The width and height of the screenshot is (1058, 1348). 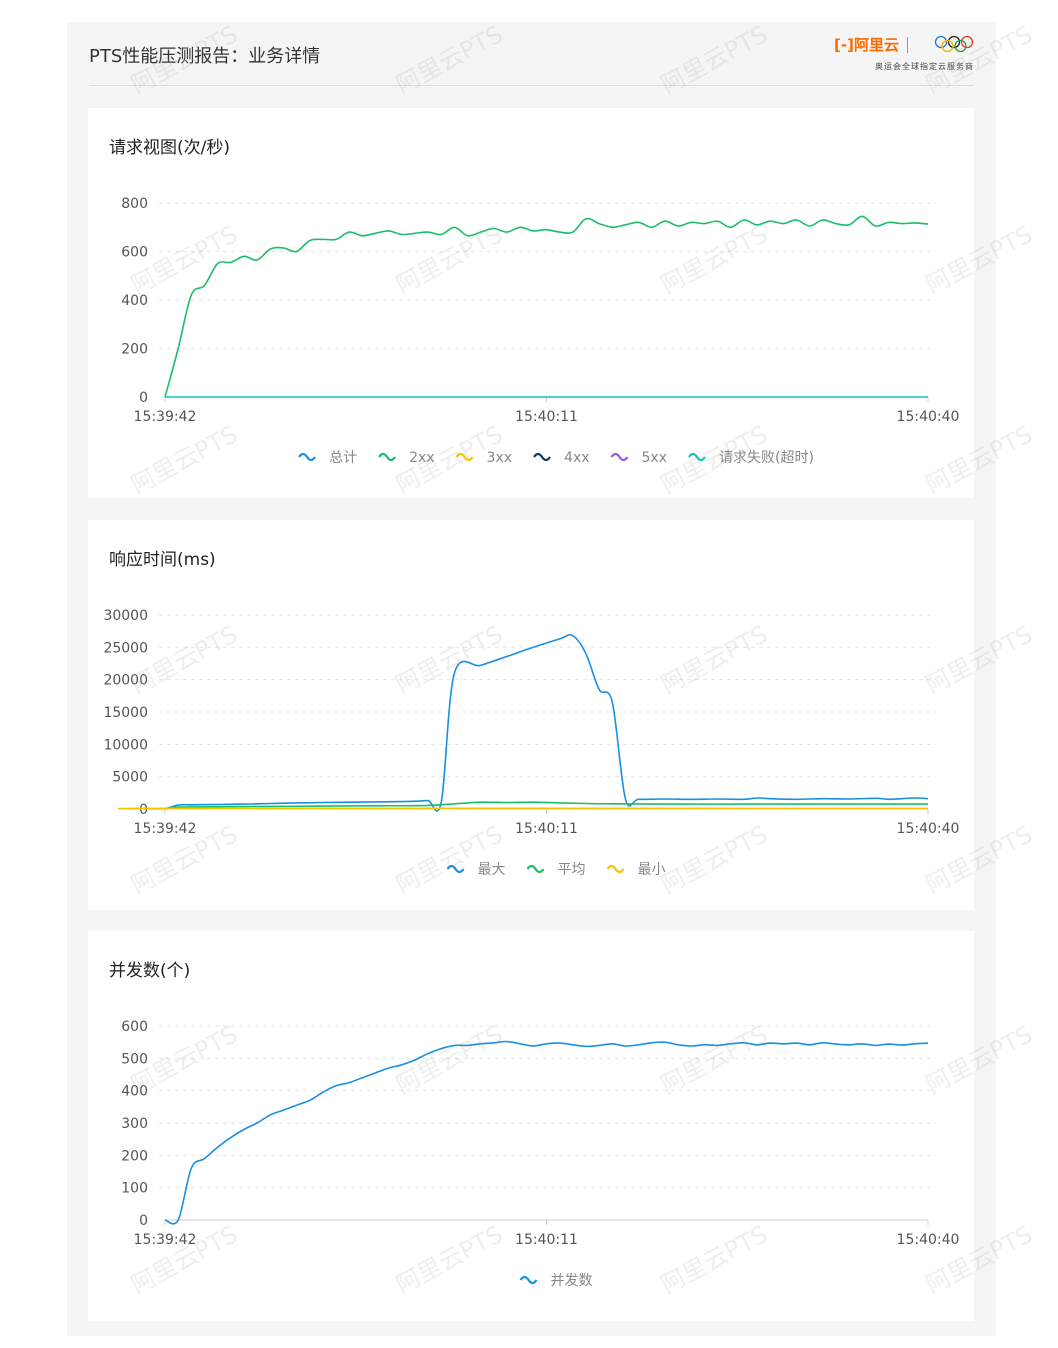 I want to click on y-tick-label: 10000, so click(x=125, y=745).